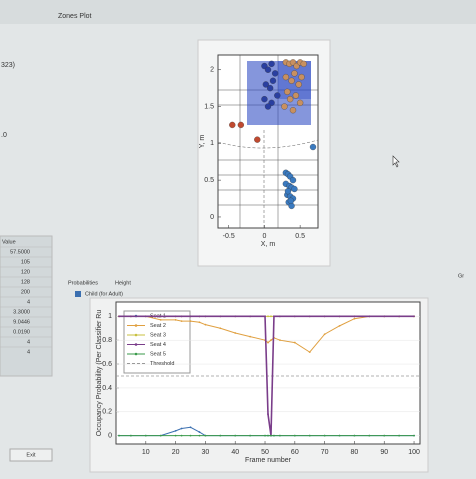 This screenshot has width=476, height=479. I want to click on fragment: .0, so click(4, 135).